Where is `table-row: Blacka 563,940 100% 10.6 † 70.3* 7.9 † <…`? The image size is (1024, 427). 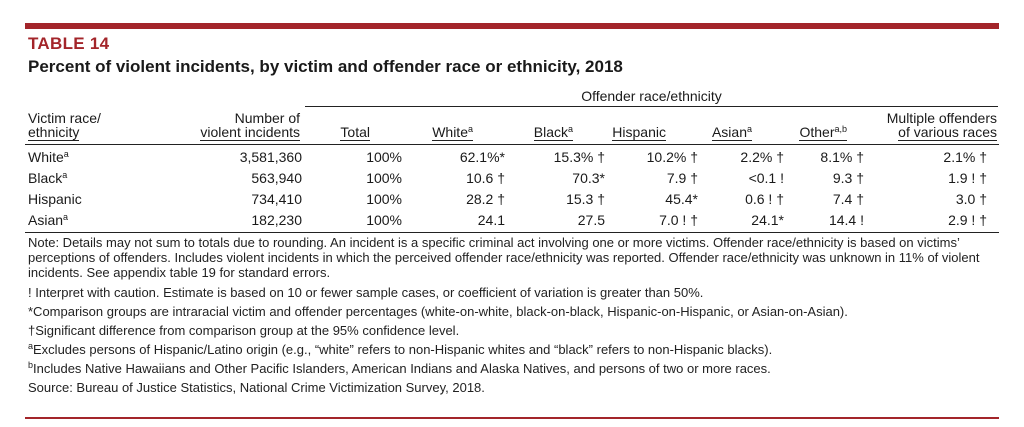
table-row: Blacka 563,940 100% 10.6 † 70.3* 7.9 † <… is located at coordinates (507, 177).